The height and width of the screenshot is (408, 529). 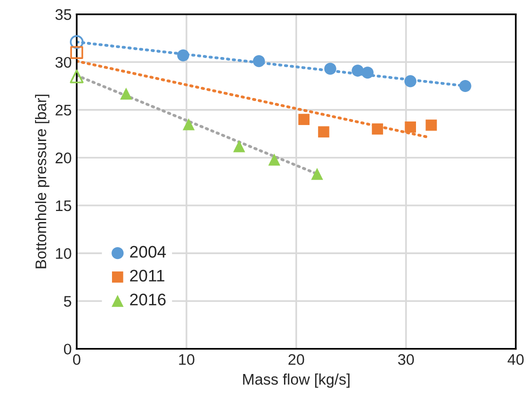 What do you see at coordinates (42, 181) in the screenshot?
I see `y-axis-title: Bottomhole pressure [bar]` at bounding box center [42, 181].